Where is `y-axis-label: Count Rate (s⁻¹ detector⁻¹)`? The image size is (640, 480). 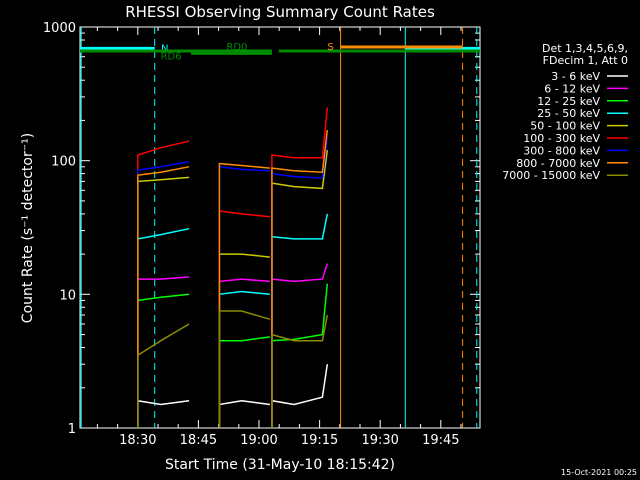 y-axis-label: Count Rate (s⁻¹ detector⁻¹) is located at coordinates (28, 228).